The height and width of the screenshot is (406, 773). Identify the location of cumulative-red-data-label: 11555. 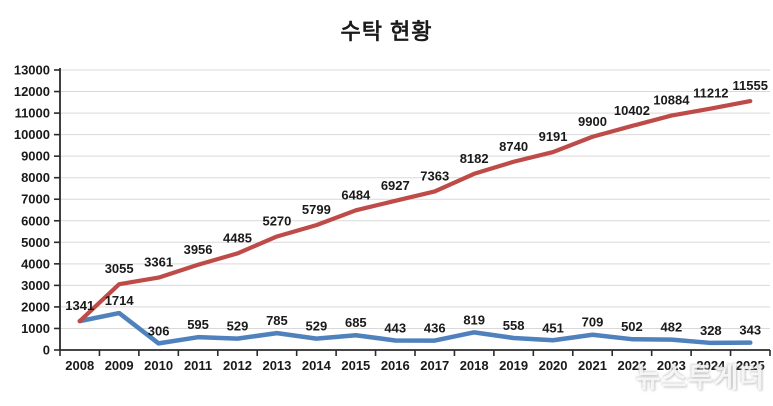
(750, 85).